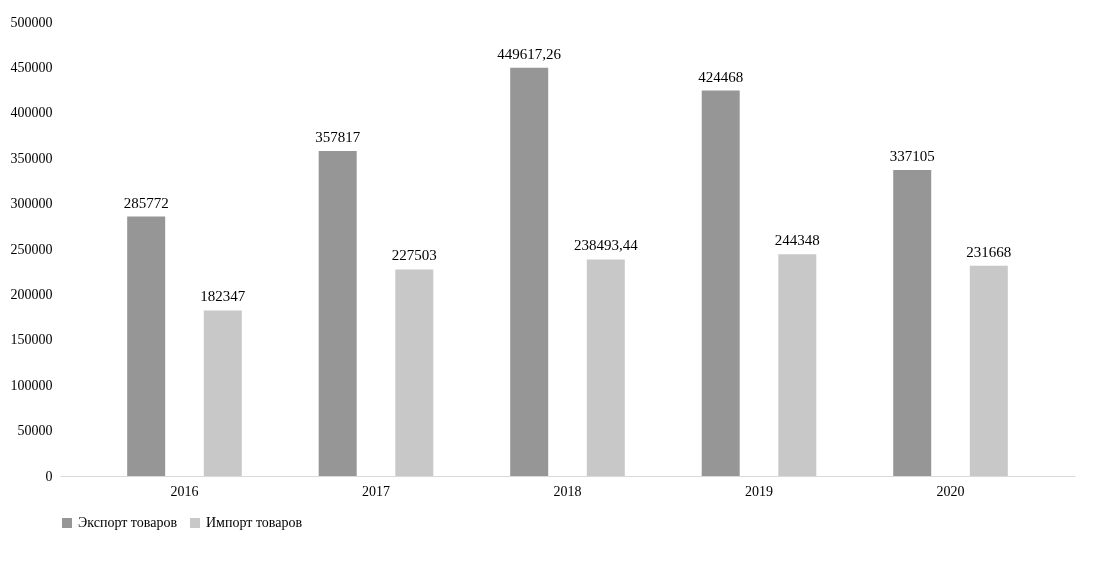 The height and width of the screenshot is (565, 1118). What do you see at coordinates (31, 158) in the screenshot?
I see `y-tick-label: 350000` at bounding box center [31, 158].